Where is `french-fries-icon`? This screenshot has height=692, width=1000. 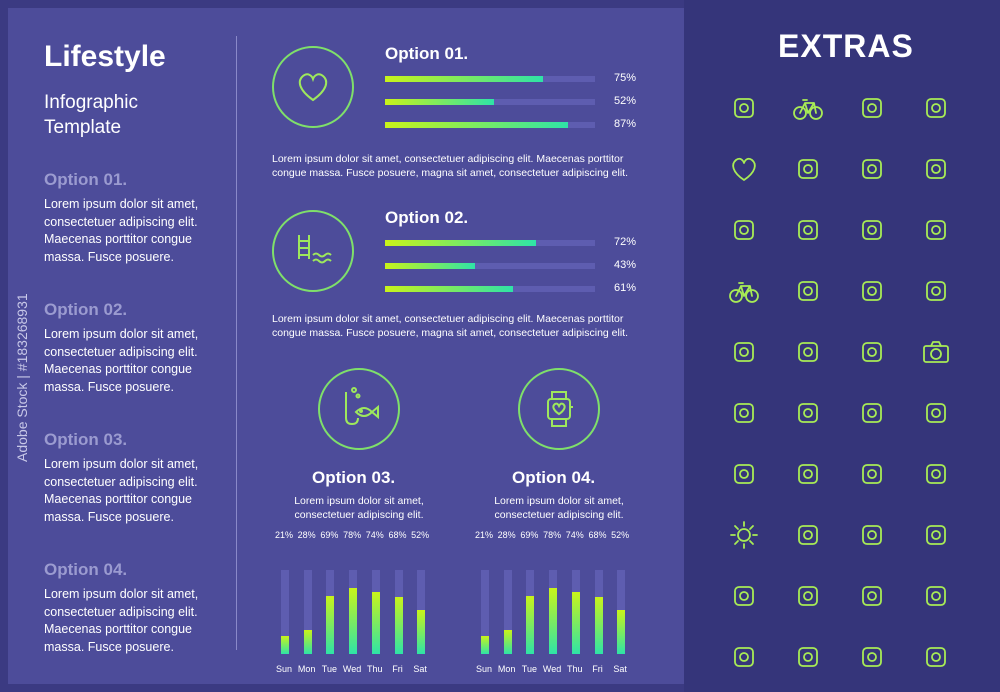
french-fries-icon is located at coordinates (936, 291).